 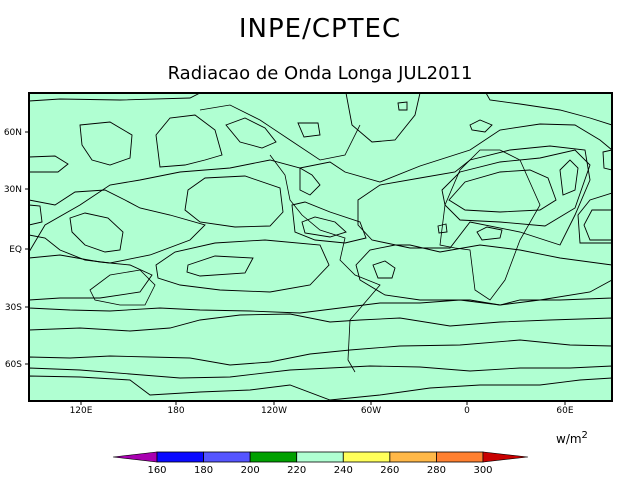 What do you see at coordinates (13, 190) in the screenshot?
I see `lat-label: 30N` at bounding box center [13, 190].